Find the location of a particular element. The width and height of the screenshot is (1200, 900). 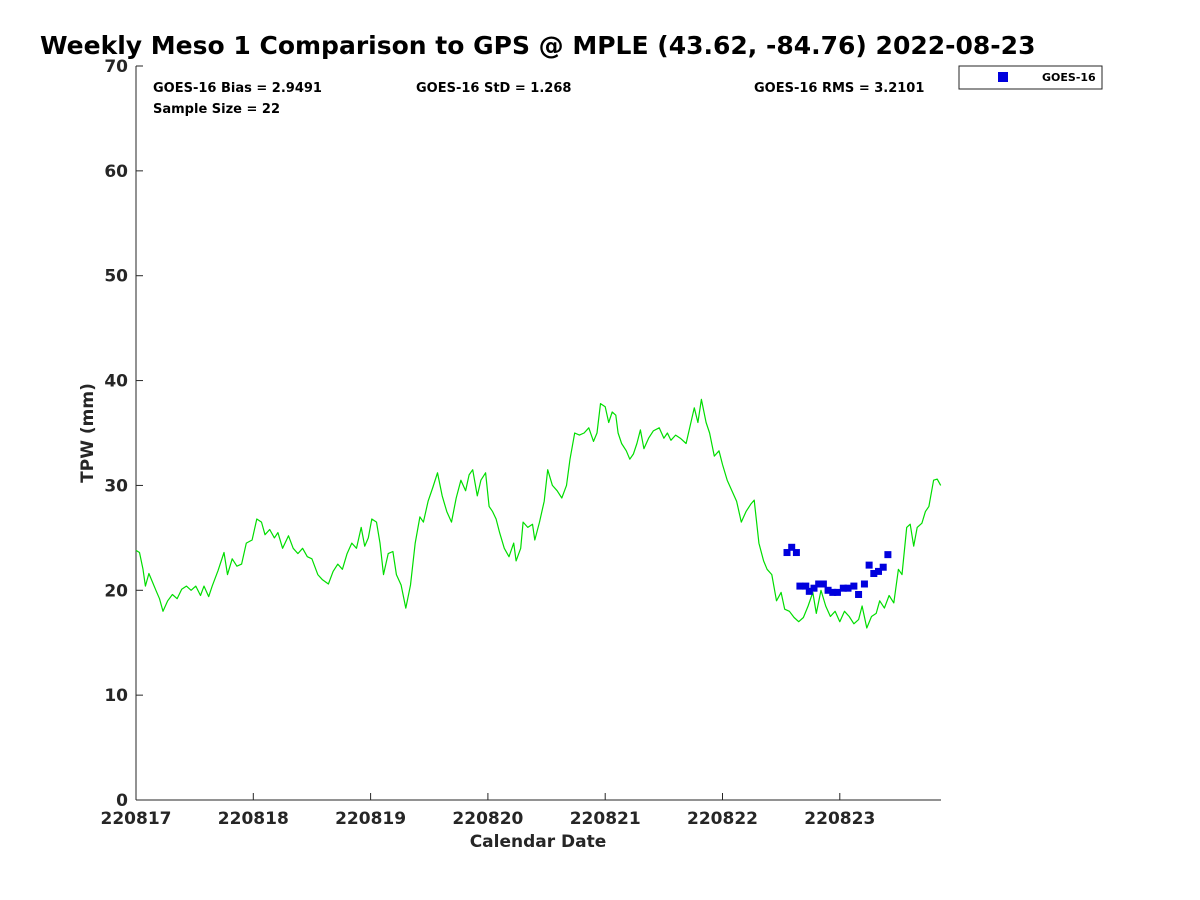

x-tick-label: 220820 is located at coordinates (487, 819).